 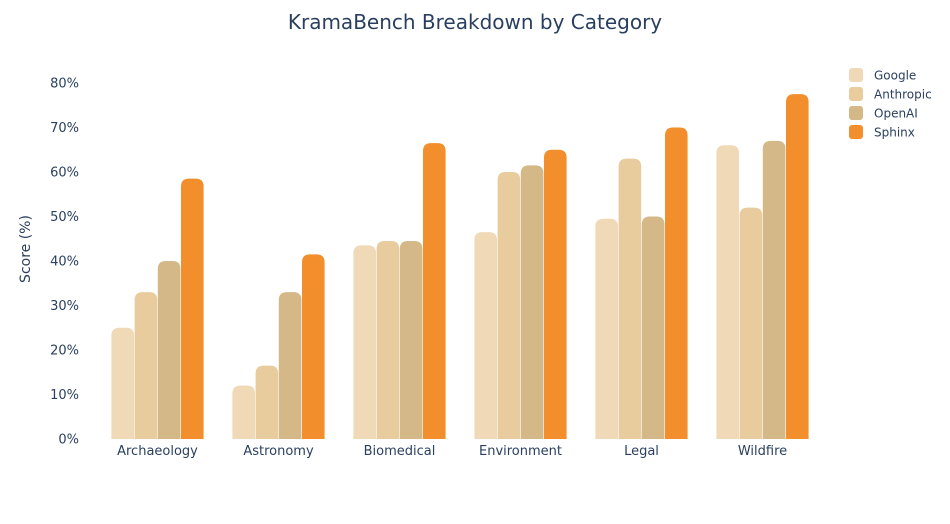 What do you see at coordinates (388, 339) in the screenshot?
I see `bar: Anthropic – Biomedical: 44.5%` at bounding box center [388, 339].